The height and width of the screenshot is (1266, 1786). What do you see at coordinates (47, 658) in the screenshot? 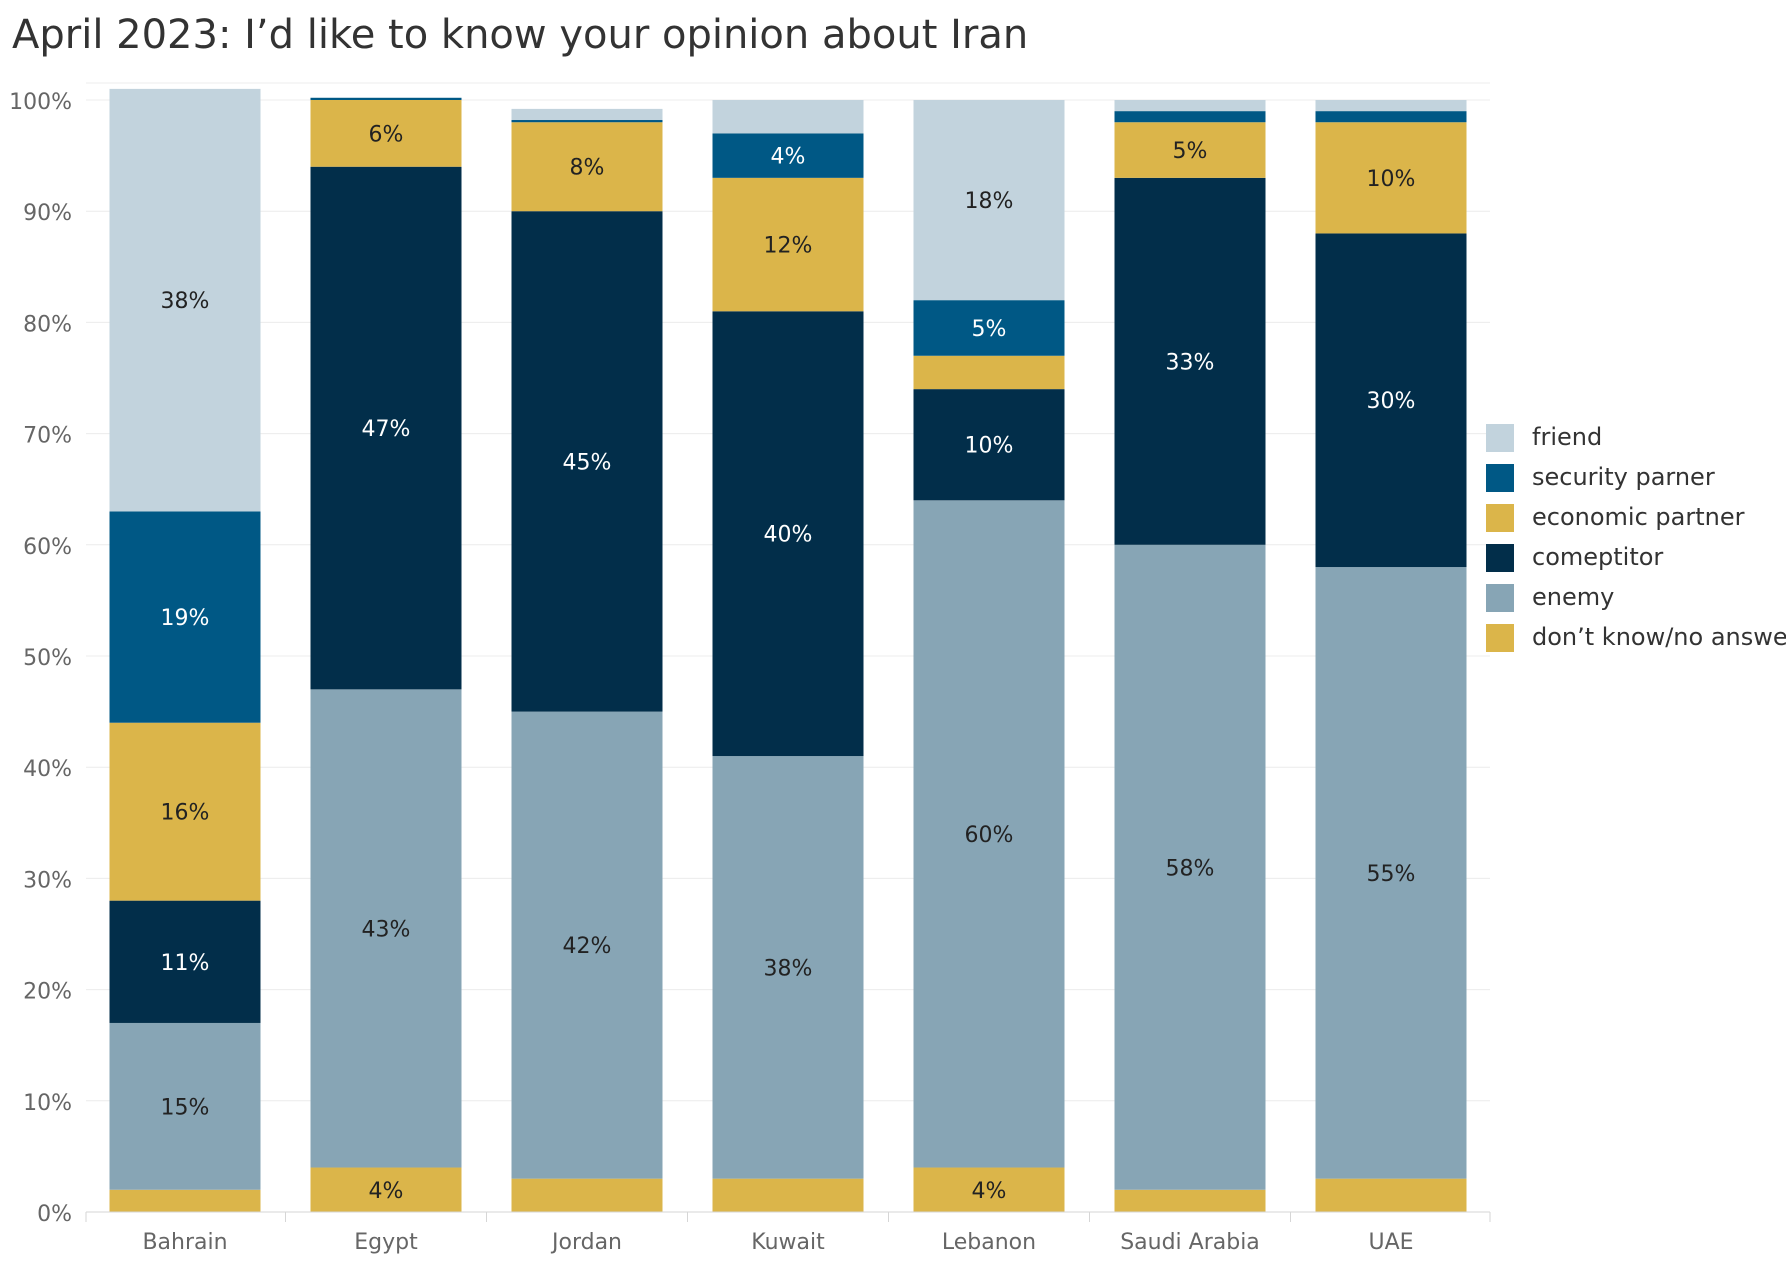
I see `y-tick-label: 50%` at bounding box center [47, 658].